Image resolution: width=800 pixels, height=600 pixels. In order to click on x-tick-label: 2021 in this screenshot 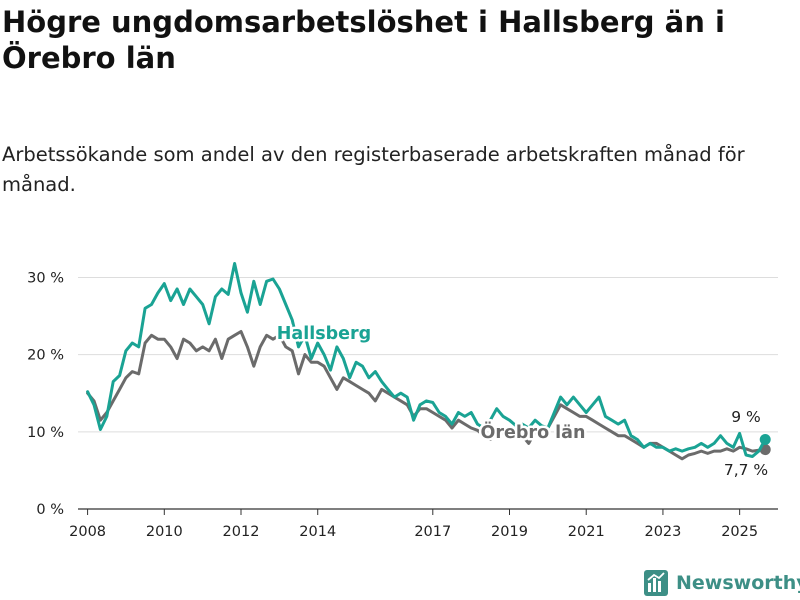, I will do `click(586, 532)`.